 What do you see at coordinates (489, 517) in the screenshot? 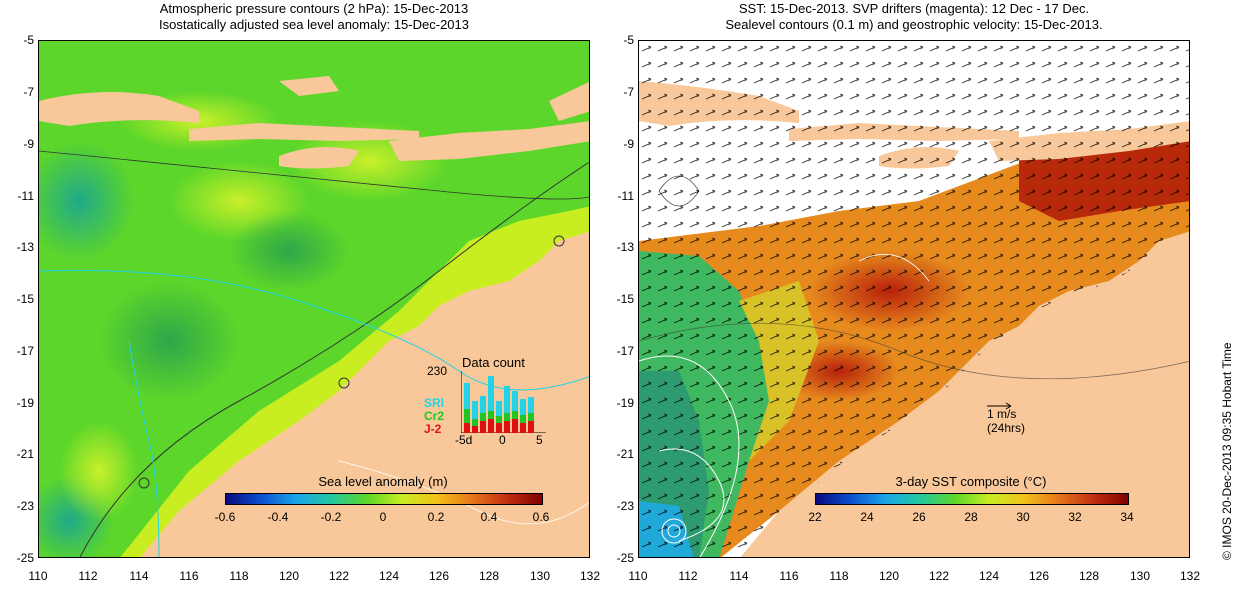
I see `sla-colorbar-tick: 0.4` at bounding box center [489, 517].